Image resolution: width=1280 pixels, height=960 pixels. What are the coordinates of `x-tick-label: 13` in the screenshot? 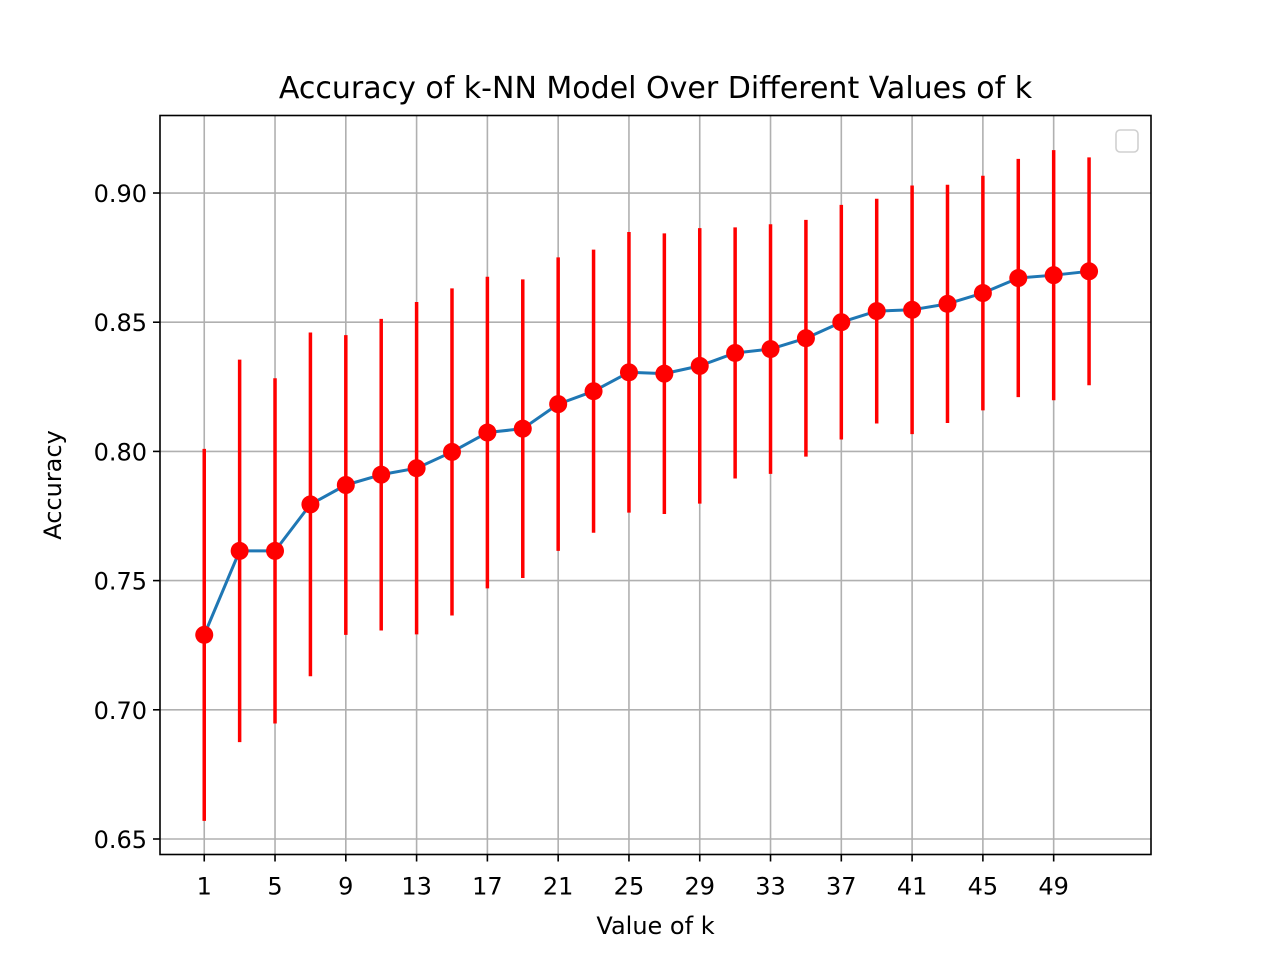 It's located at (416, 887).